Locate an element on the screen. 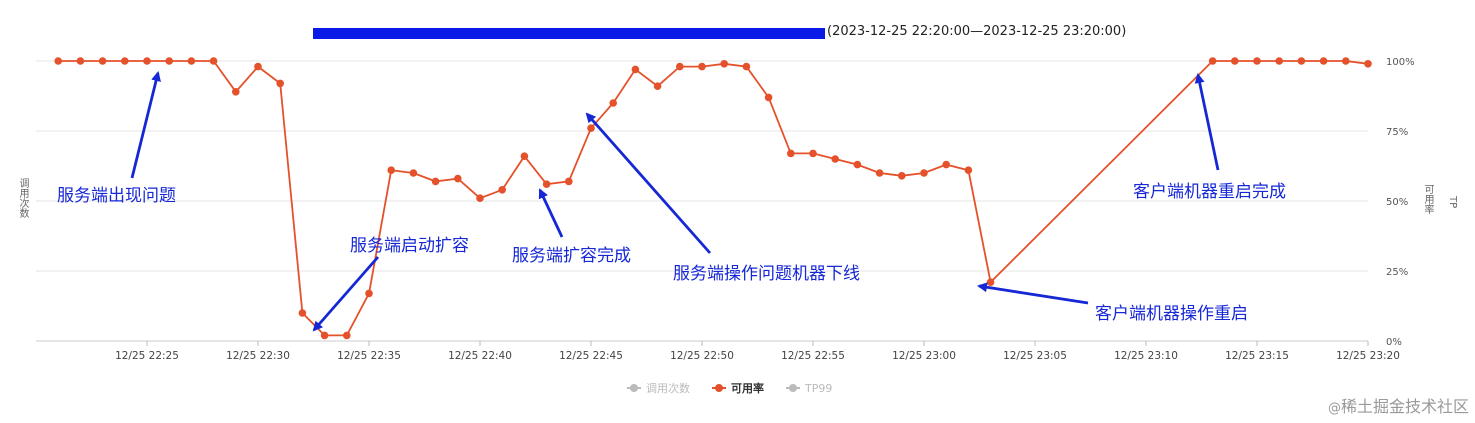 Image resolution: width=1475 pixels, height=423 pixels. watermark-footer: @稀土掘金技术社区 is located at coordinates (1398, 405).